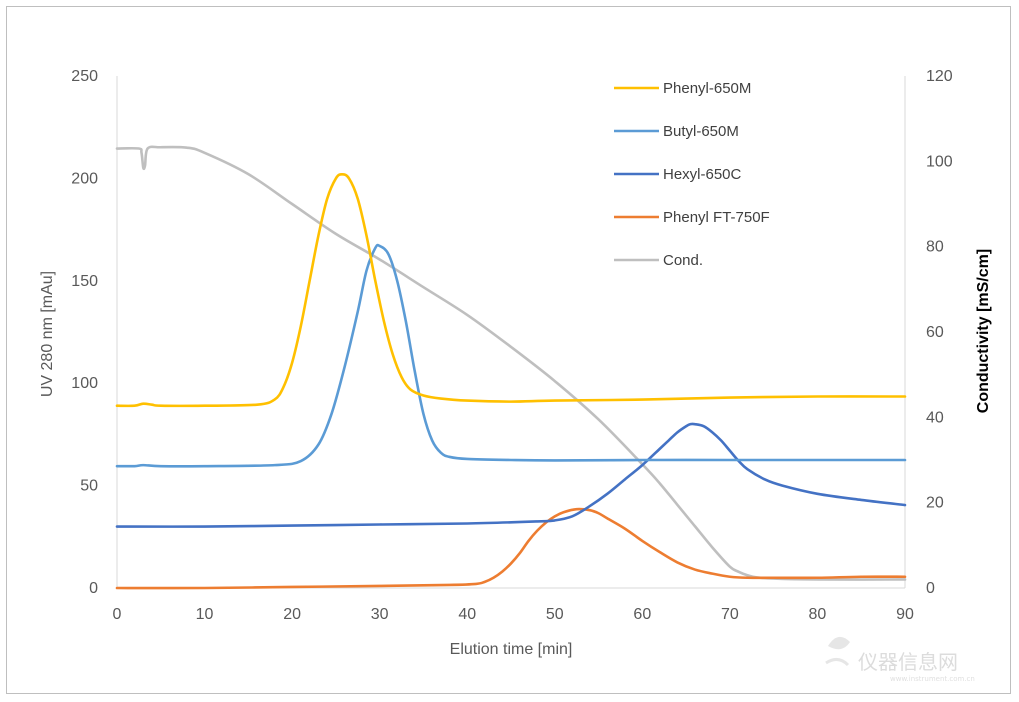  I want to click on x-tick-label: 60, so click(642, 614).